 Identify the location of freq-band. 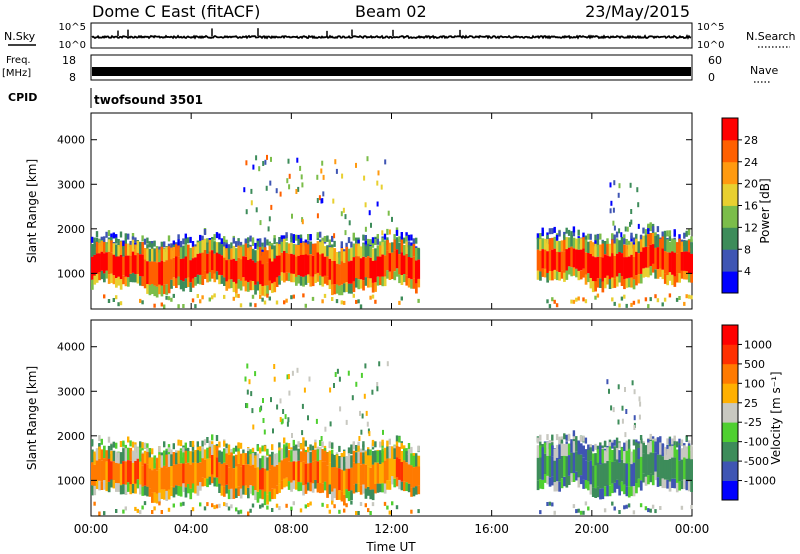
(391, 71).